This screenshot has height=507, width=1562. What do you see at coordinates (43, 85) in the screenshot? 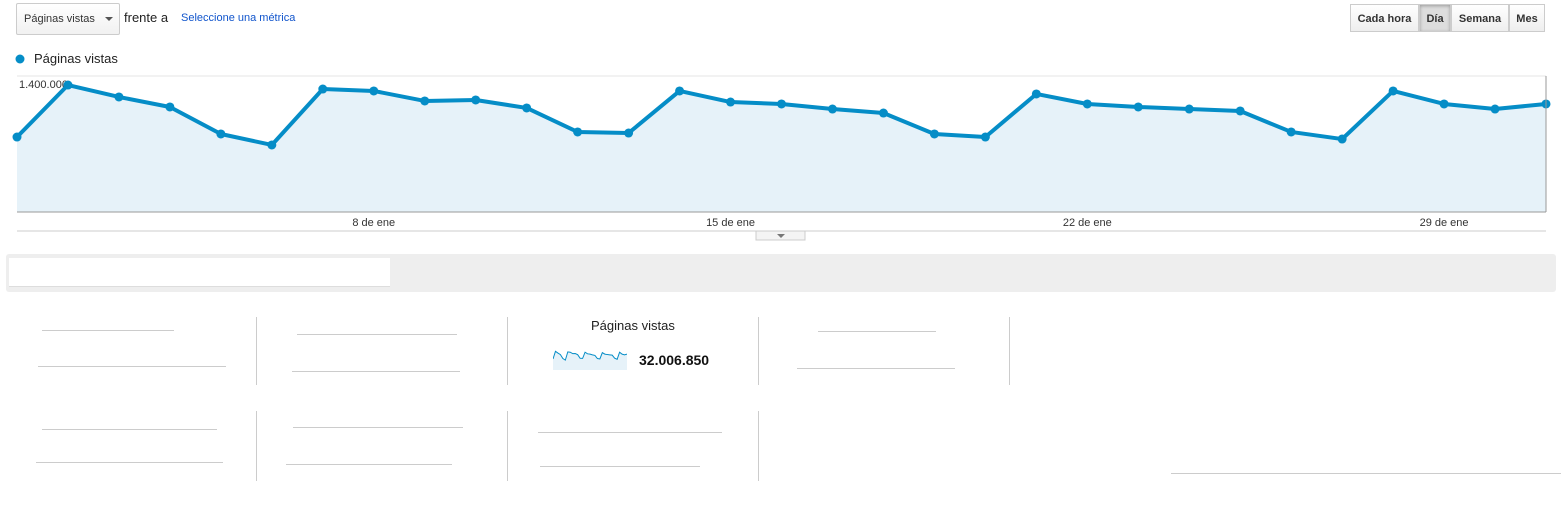
I see `y-tick-label: 1.400.000` at bounding box center [43, 85].